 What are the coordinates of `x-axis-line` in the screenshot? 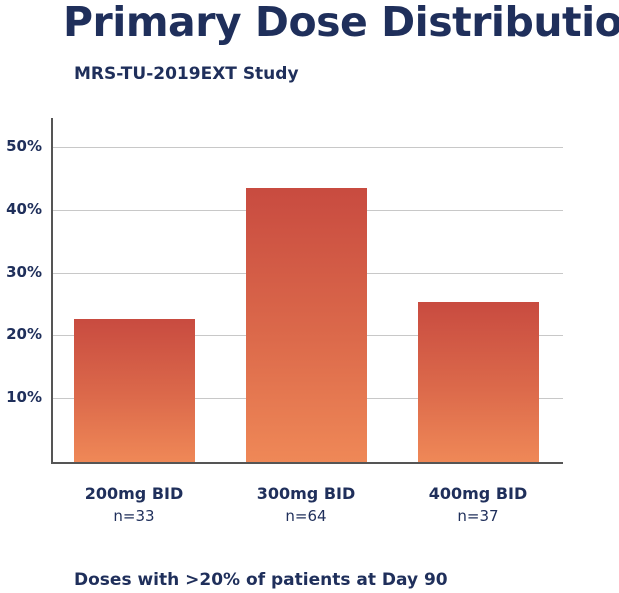 It's located at (307, 463).